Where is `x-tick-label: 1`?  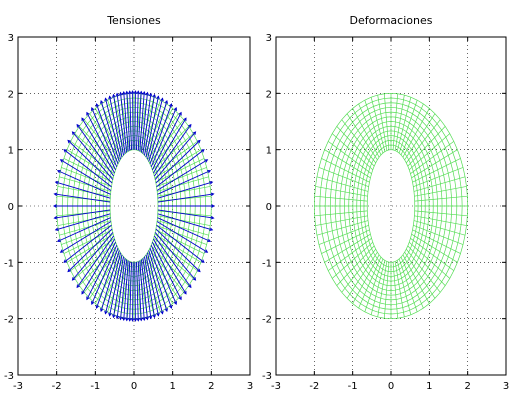 x-tick-label: 1 is located at coordinates (172, 386).